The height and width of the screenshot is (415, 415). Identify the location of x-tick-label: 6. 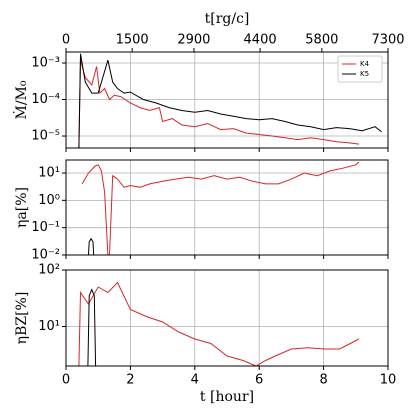
(259, 380).